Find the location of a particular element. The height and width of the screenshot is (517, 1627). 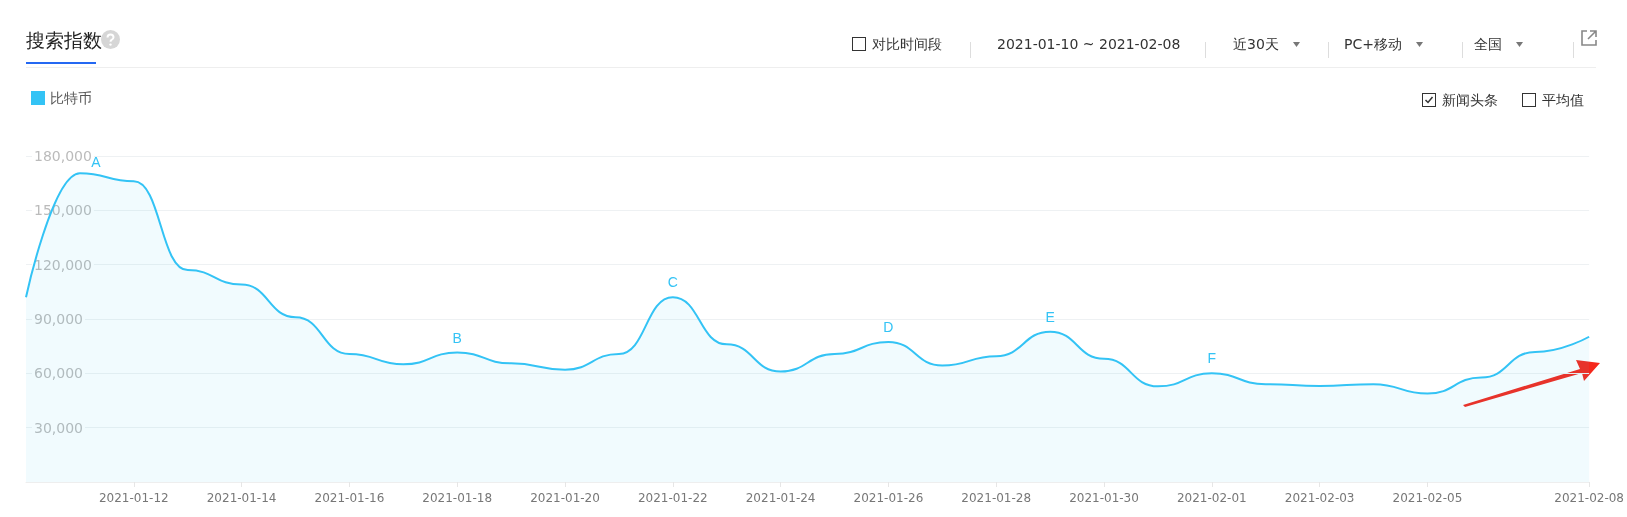

x-tick-label: 2021-01-22 is located at coordinates (672, 498).